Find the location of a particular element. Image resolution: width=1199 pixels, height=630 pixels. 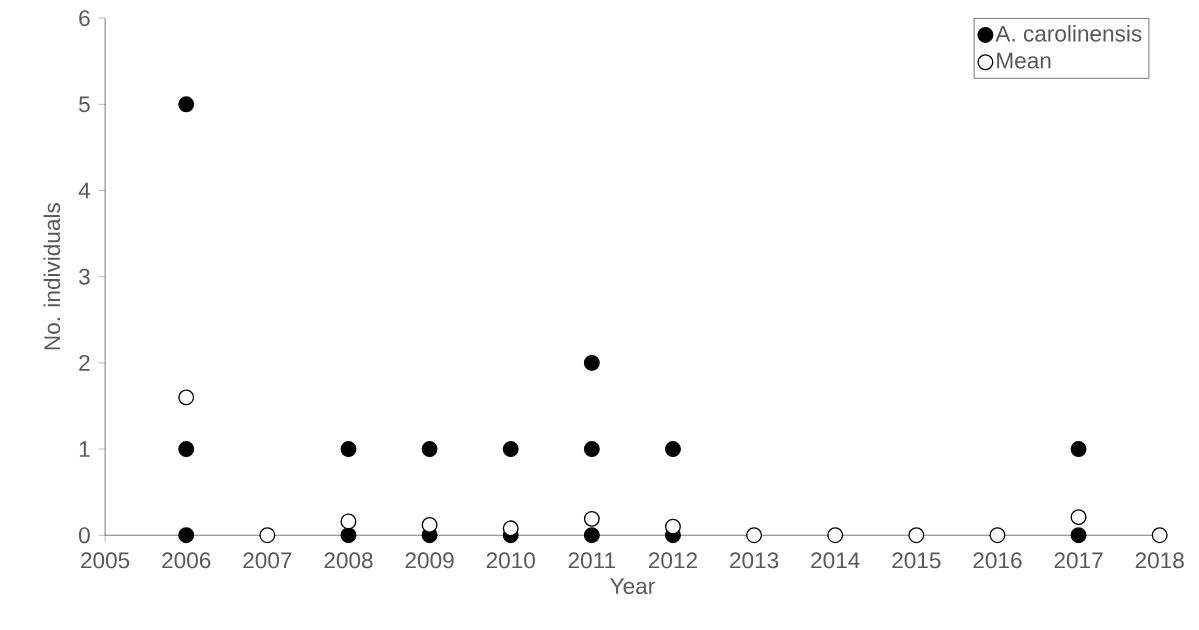

x-tick-label: 2008 is located at coordinates (348, 560).